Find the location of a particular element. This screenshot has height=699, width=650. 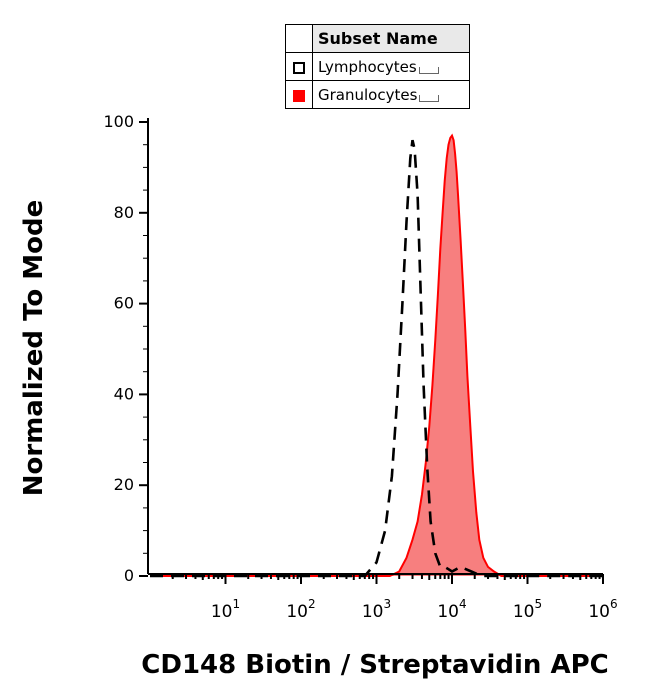

x-tick-label-exponent: 3 is located at coordinates (388, 604).